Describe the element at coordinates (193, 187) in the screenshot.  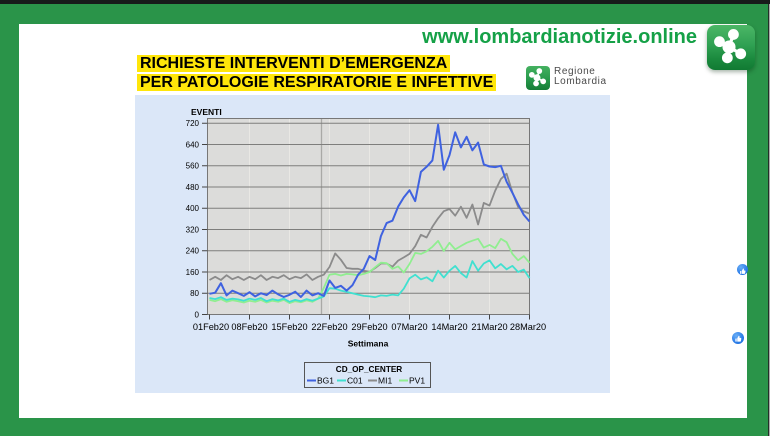
I see `svg-text: 480` at that location.